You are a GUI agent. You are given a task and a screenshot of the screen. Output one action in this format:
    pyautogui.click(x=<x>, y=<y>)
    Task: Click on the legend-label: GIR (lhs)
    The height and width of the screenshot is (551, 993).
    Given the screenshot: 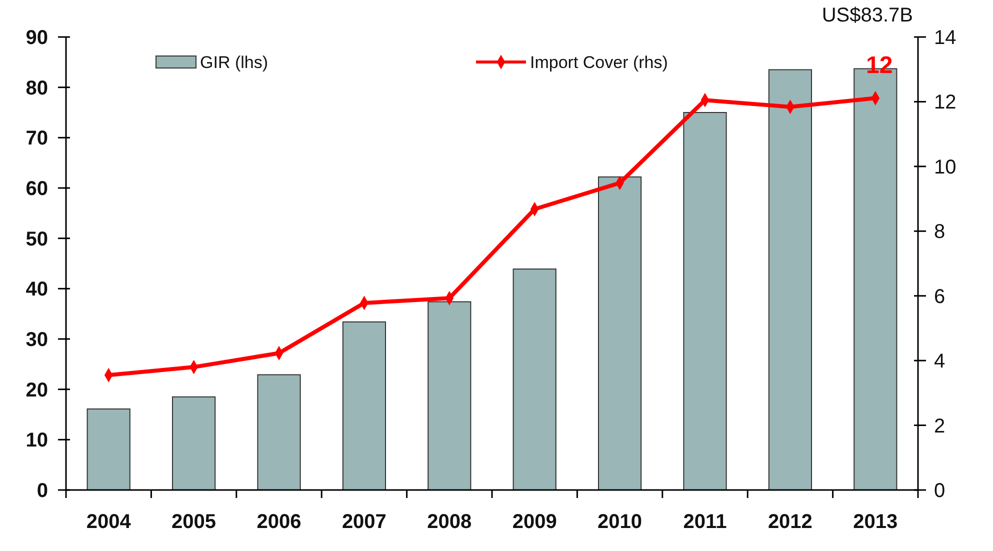 What is the action you would take?
    pyautogui.click(x=234, y=62)
    